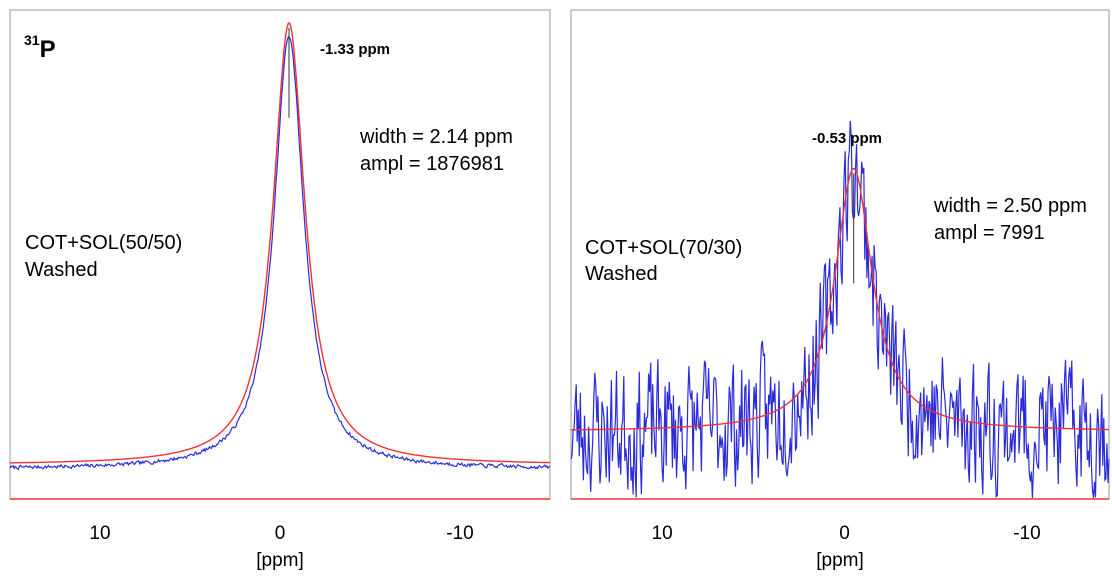 This screenshot has height=576, width=1112. I want to click on fit-ampl-text: ampl = 1876981, so click(432, 164).